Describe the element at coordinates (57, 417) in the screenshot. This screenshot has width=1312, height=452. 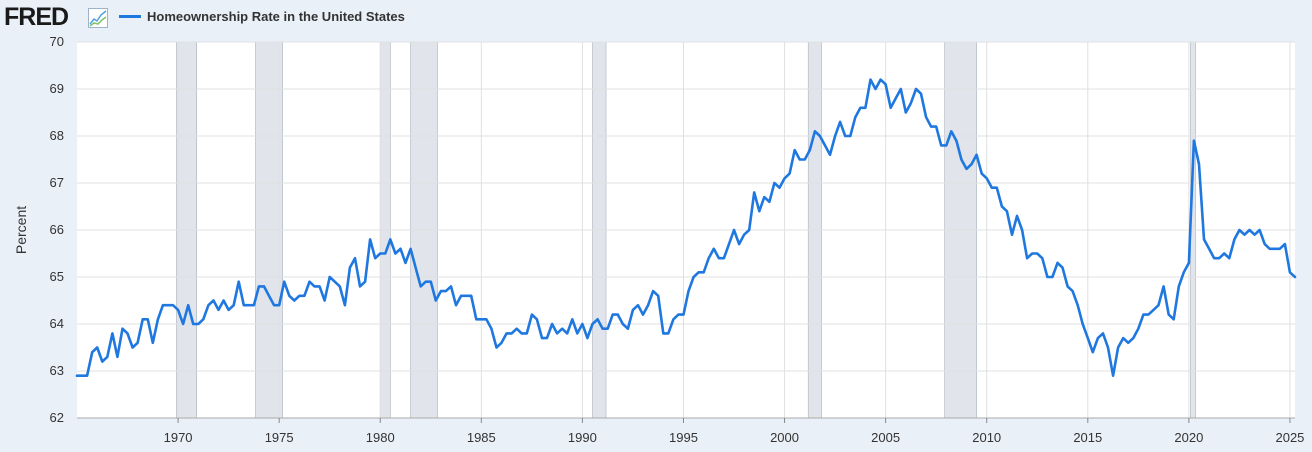
I see `y-tick-label-62: 62` at that location.